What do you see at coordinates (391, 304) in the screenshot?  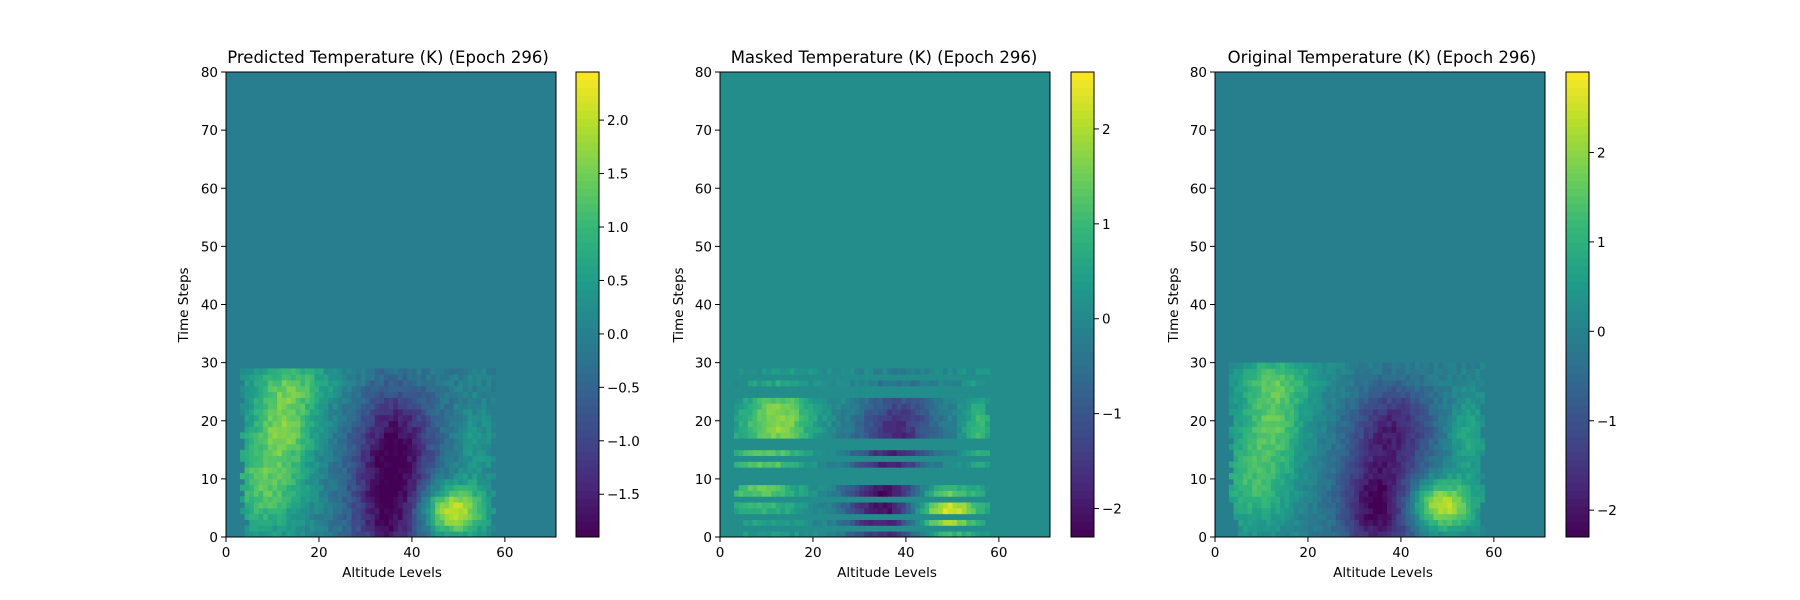 I see `heatmap-plot-area` at bounding box center [391, 304].